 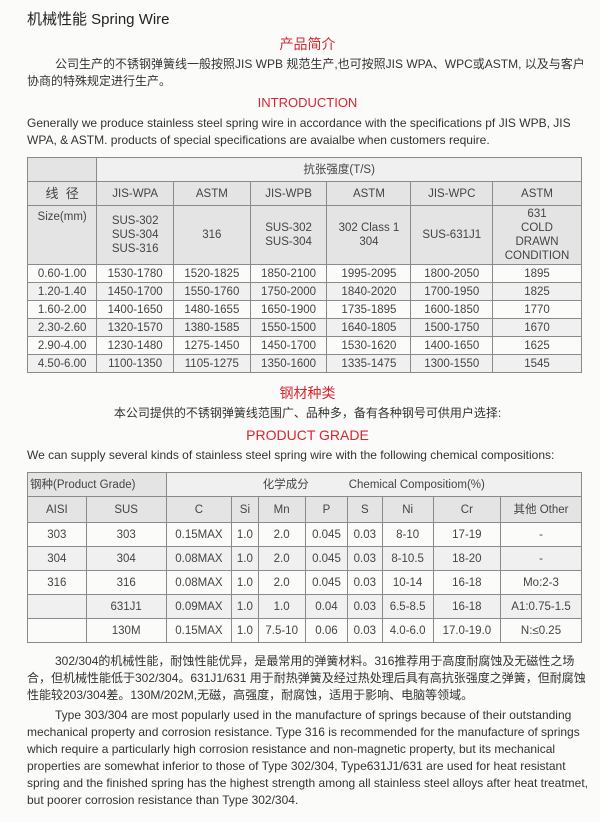 What do you see at coordinates (452, 363) in the screenshot?
I see `tensile-value: 1300-1550` at bounding box center [452, 363].